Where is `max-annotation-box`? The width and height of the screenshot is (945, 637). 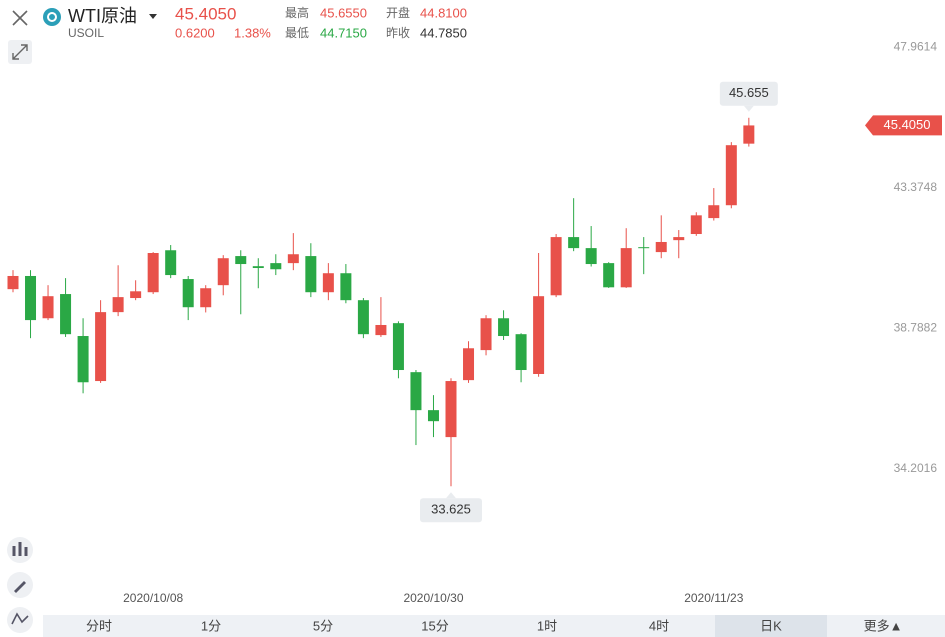 max-annotation-box is located at coordinates (748, 93).